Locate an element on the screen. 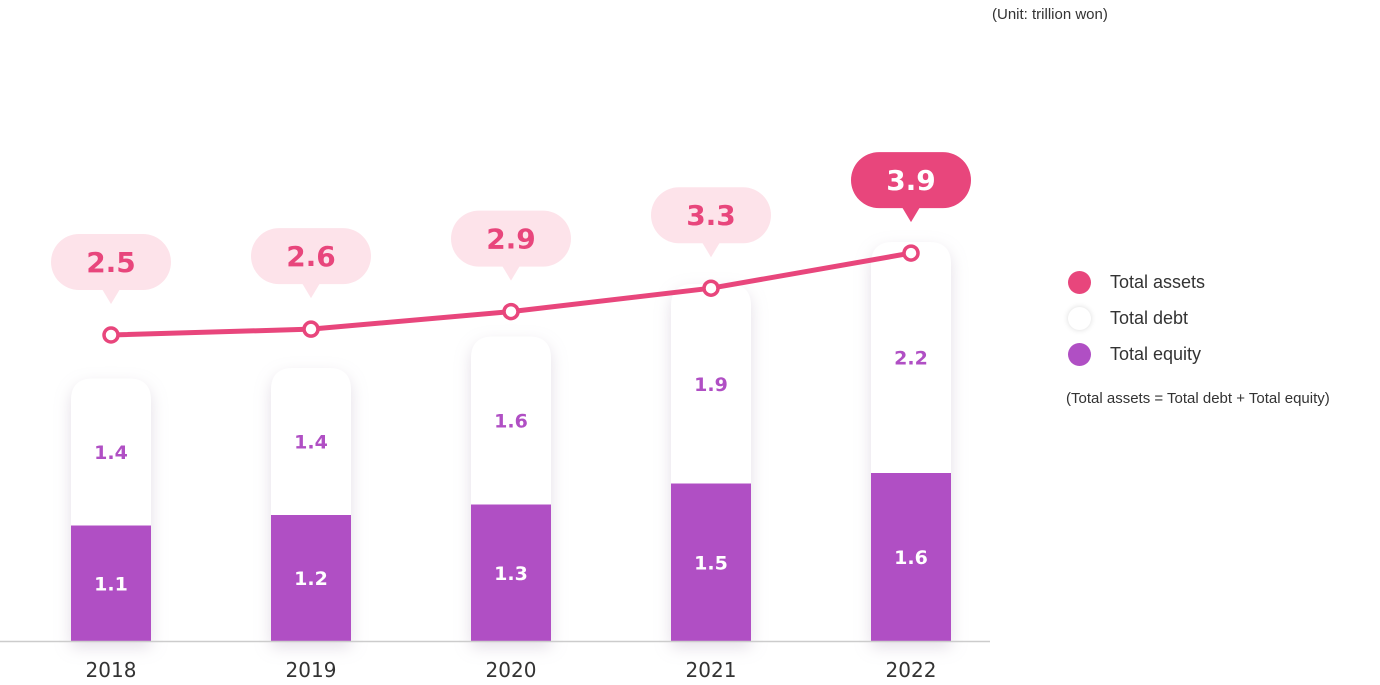  bar-equity-2021 is located at coordinates (711, 562).